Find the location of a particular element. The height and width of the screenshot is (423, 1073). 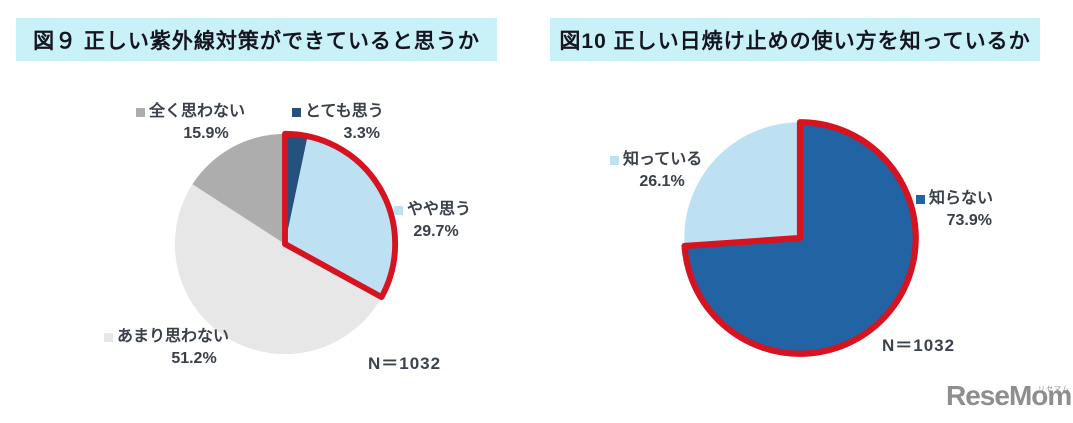

slice-percent: 3.3% is located at coordinates (361, 133).